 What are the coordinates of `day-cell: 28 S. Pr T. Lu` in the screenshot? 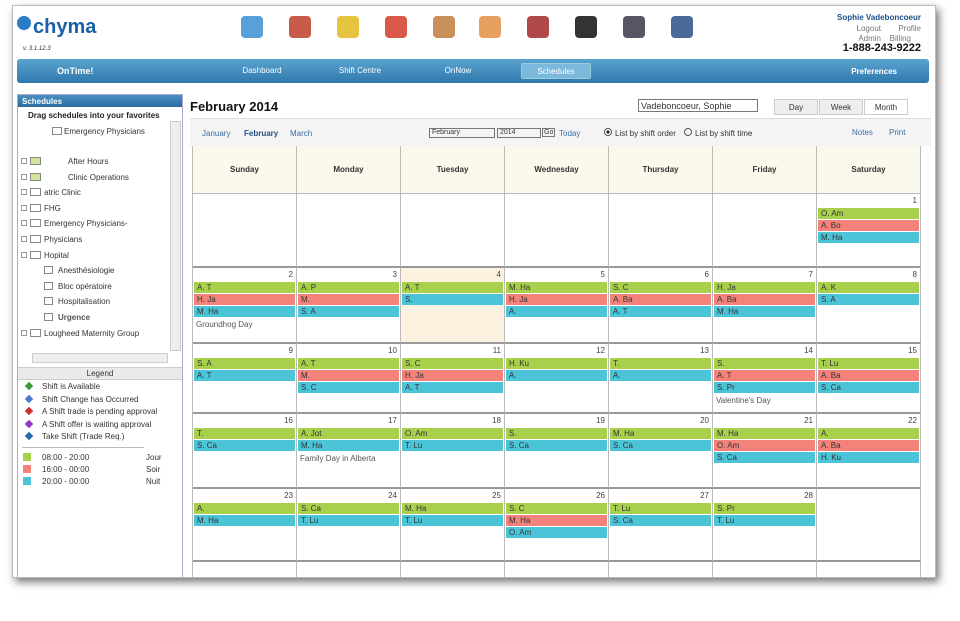 It's located at (765, 525).